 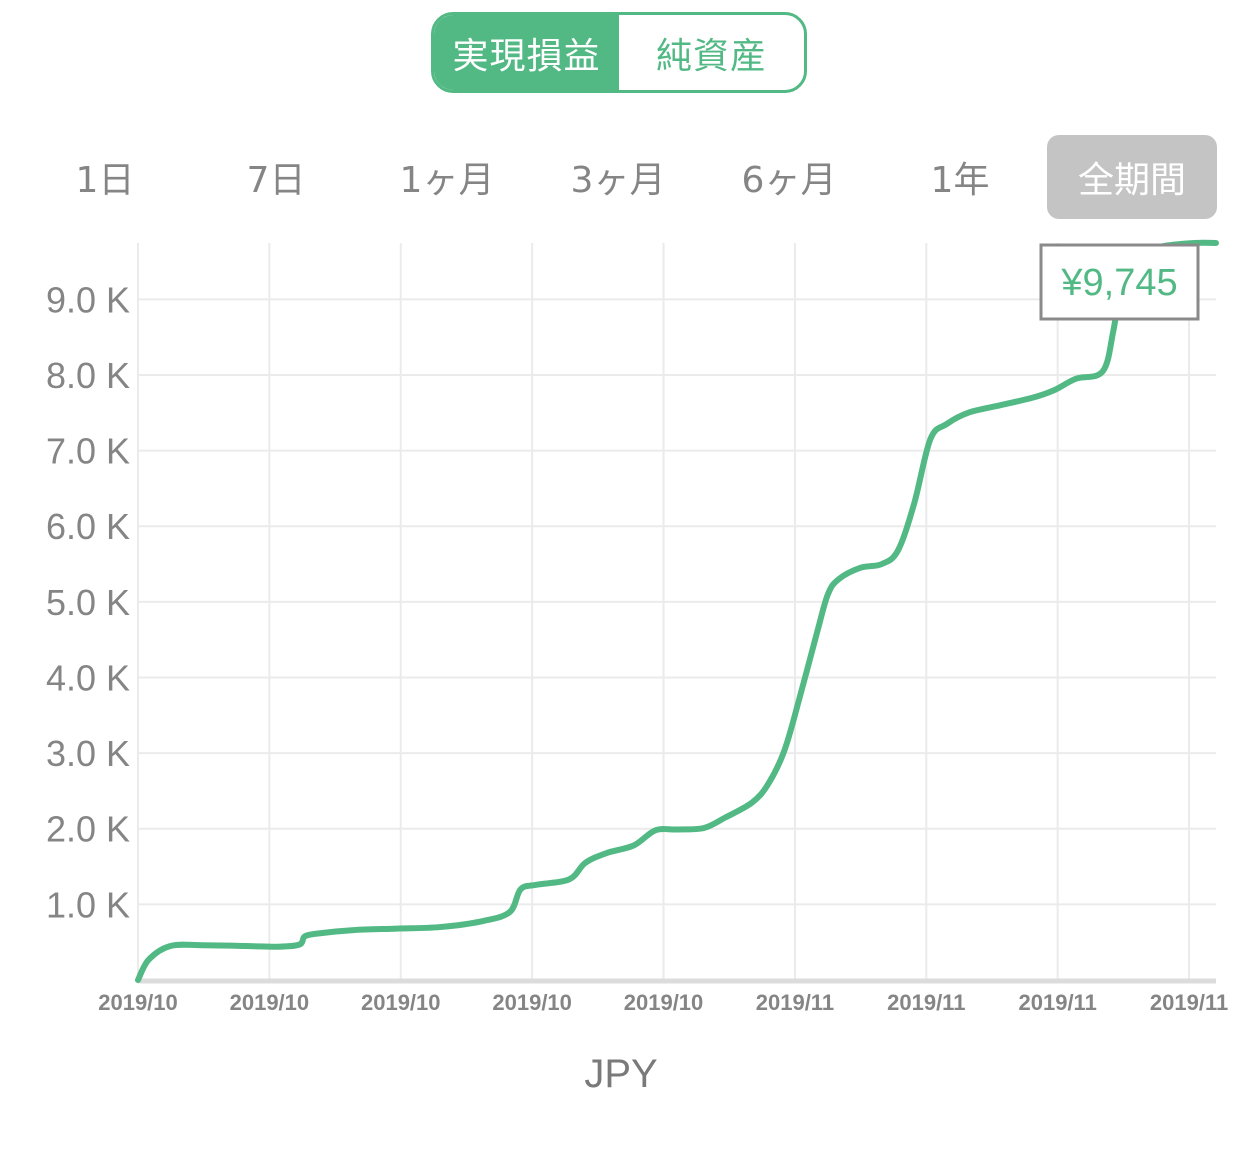 What do you see at coordinates (526, 52) in the screenshot?
I see `toggle-realized-pnl: 実現損益` at bounding box center [526, 52].